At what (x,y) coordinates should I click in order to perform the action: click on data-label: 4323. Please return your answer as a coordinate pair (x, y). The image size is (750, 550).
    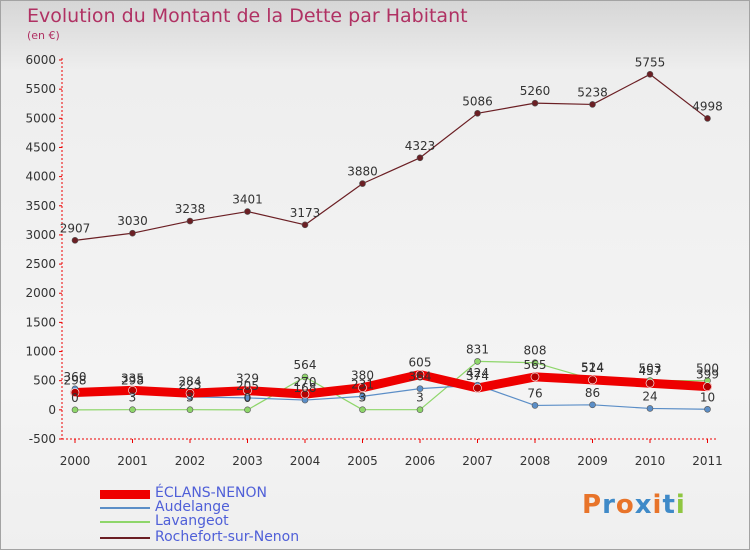
    Looking at the image, I should click on (420, 146).